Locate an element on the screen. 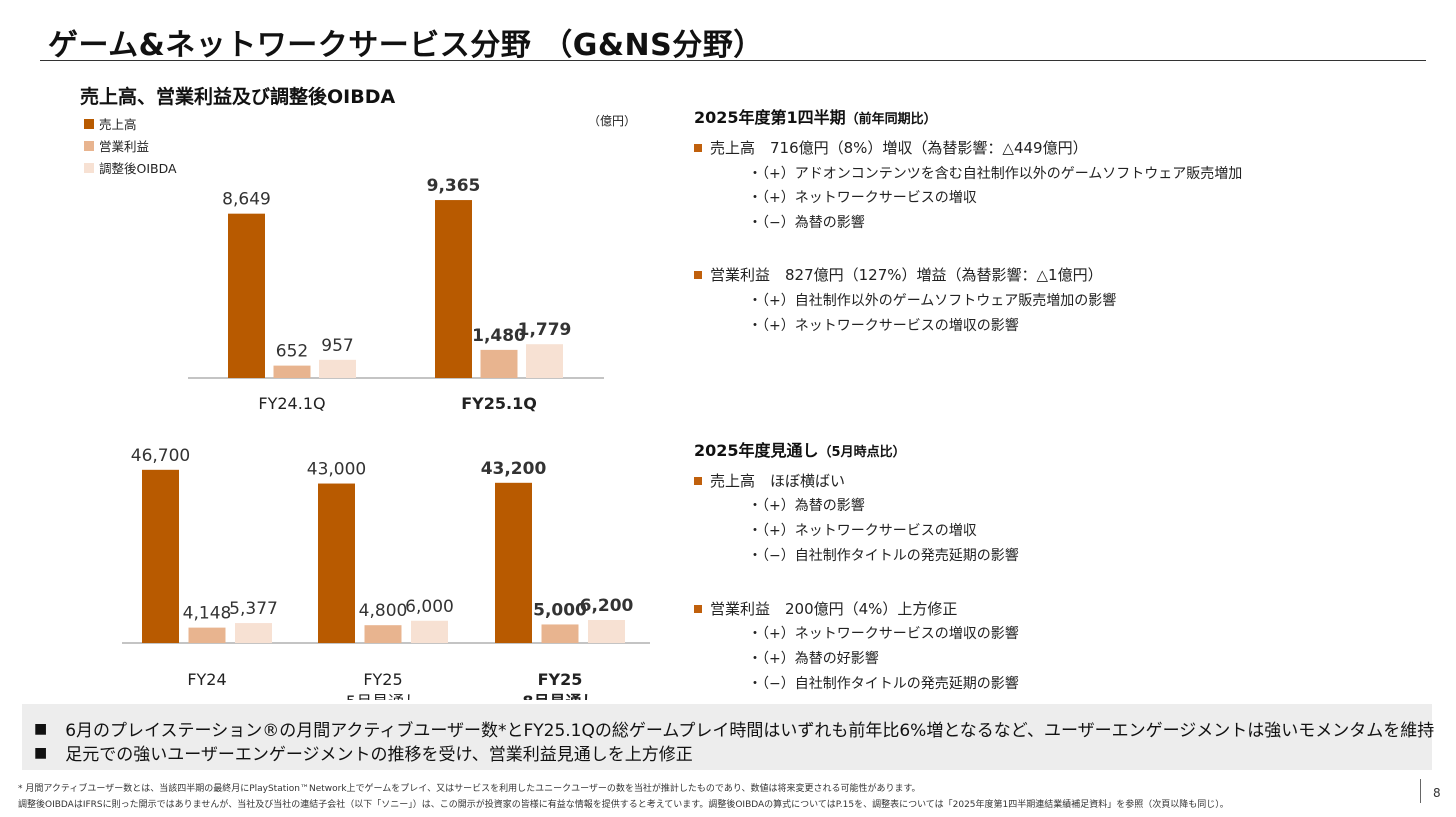  summary-text: 足元での強いユーザーエンゲージメントの推移を受け、営業利益見通しを上方修正 is located at coordinates (379, 755).